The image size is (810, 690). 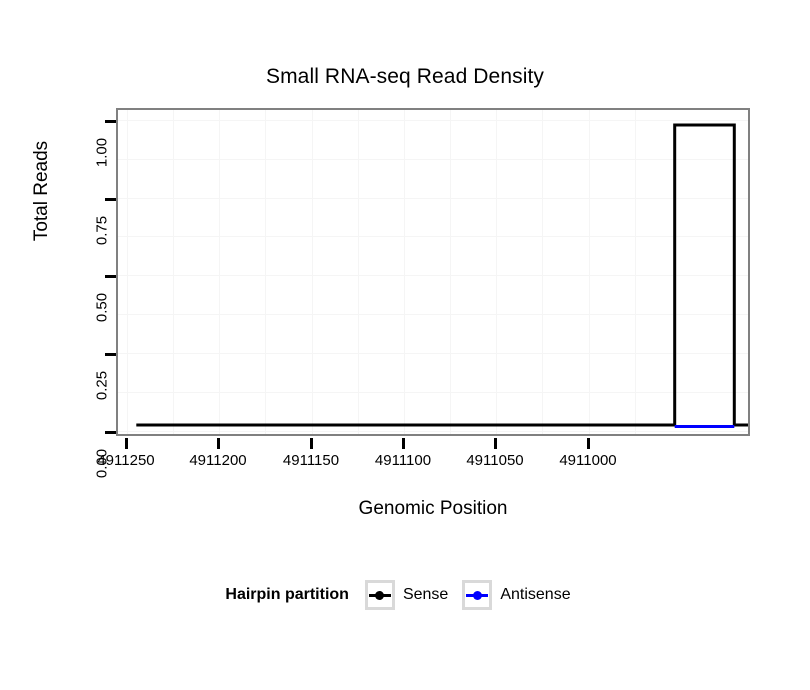 What do you see at coordinates (588, 460) in the screenshot?
I see `x-tick-label-6: 4911000` at bounding box center [588, 460].